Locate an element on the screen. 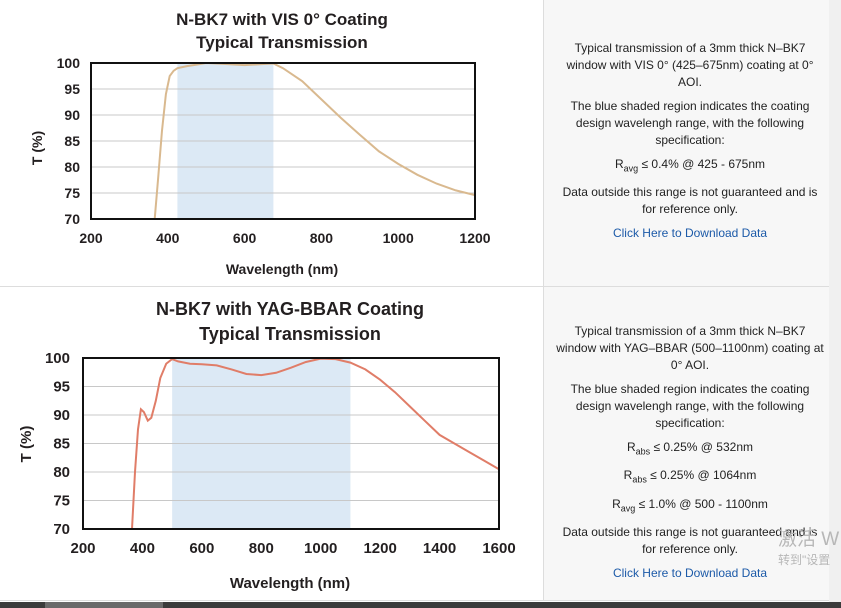 The image size is (841, 608). chart-title: N-BK7 with YAG-BBAR Coating is located at coordinates (290, 309).